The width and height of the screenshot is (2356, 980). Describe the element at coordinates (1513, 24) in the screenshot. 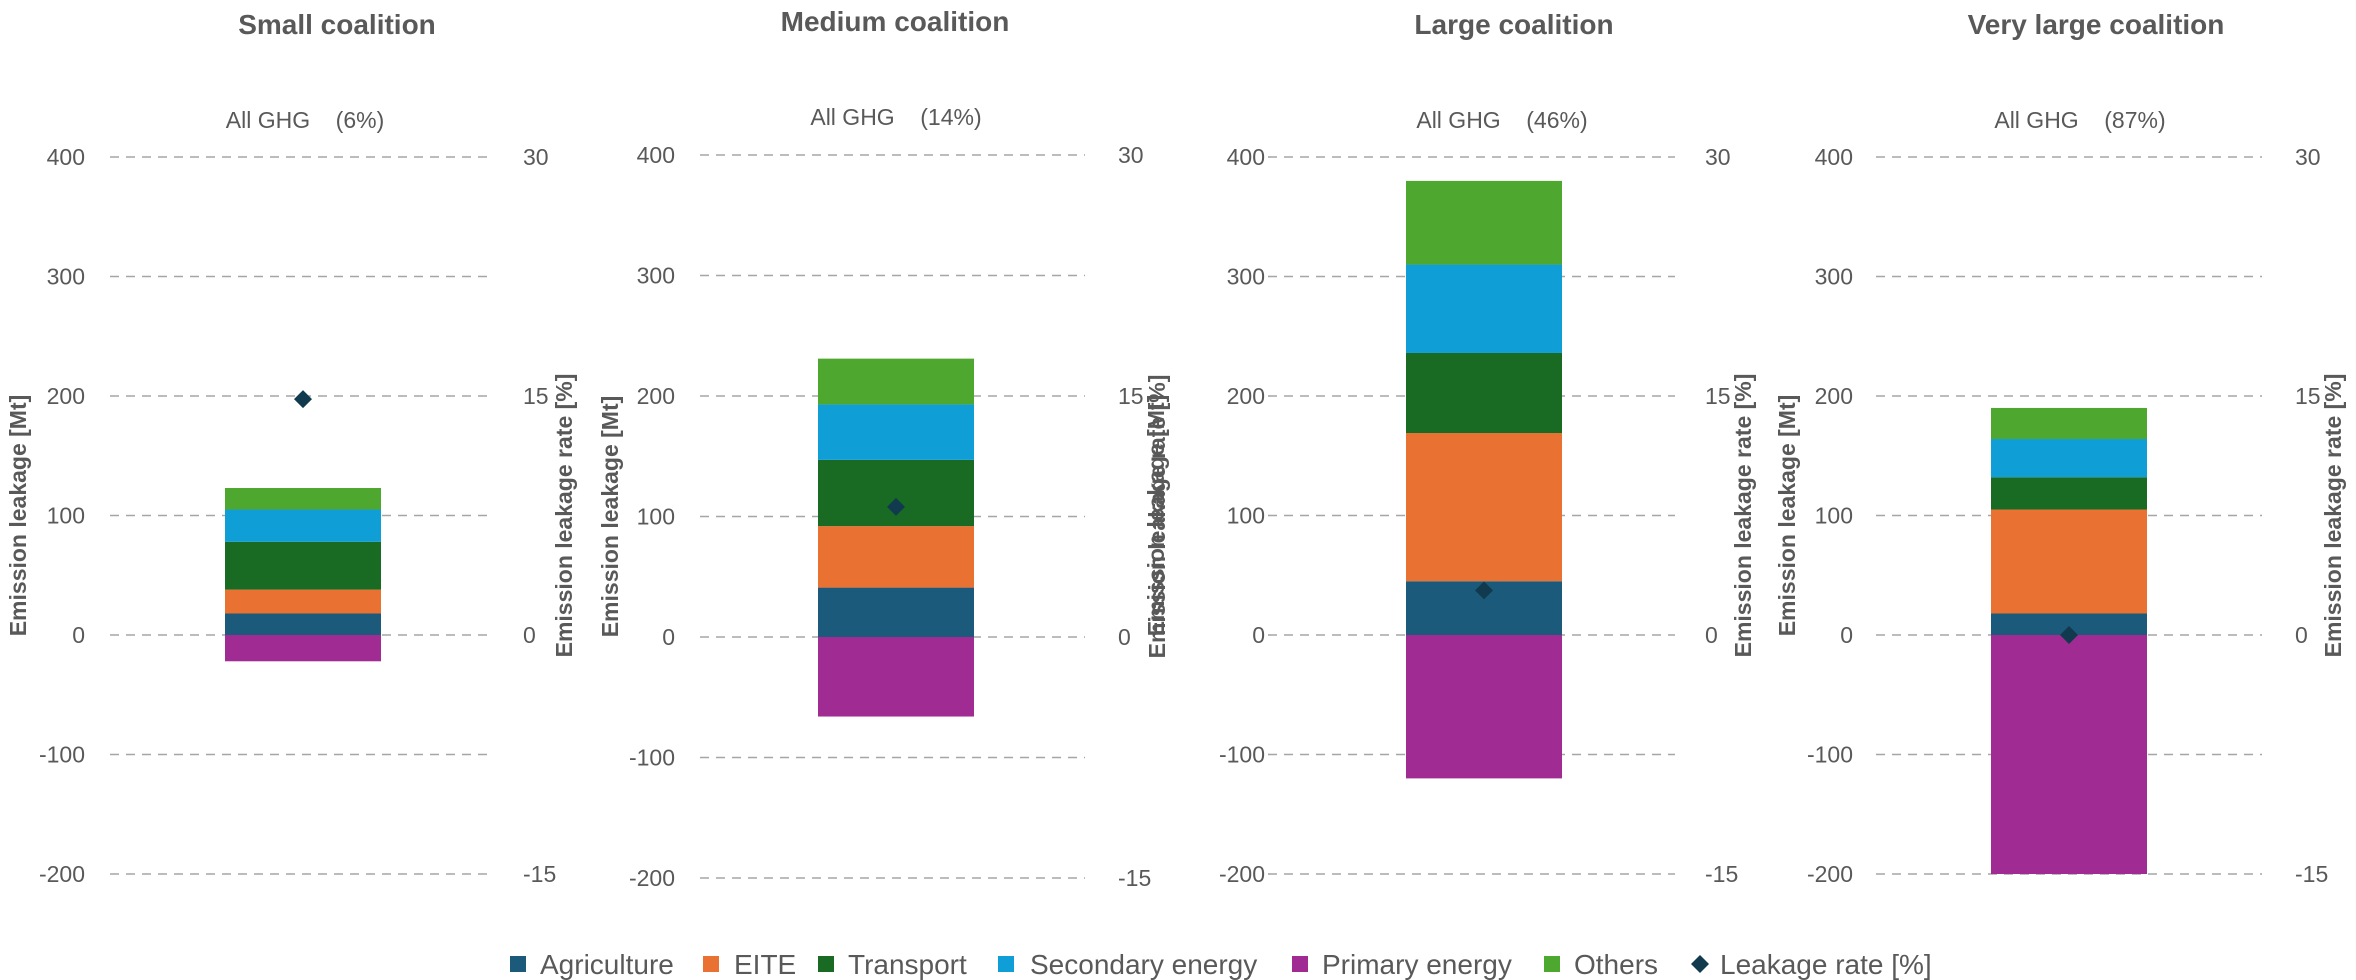

I see `chart-title: Large coalition` at that location.